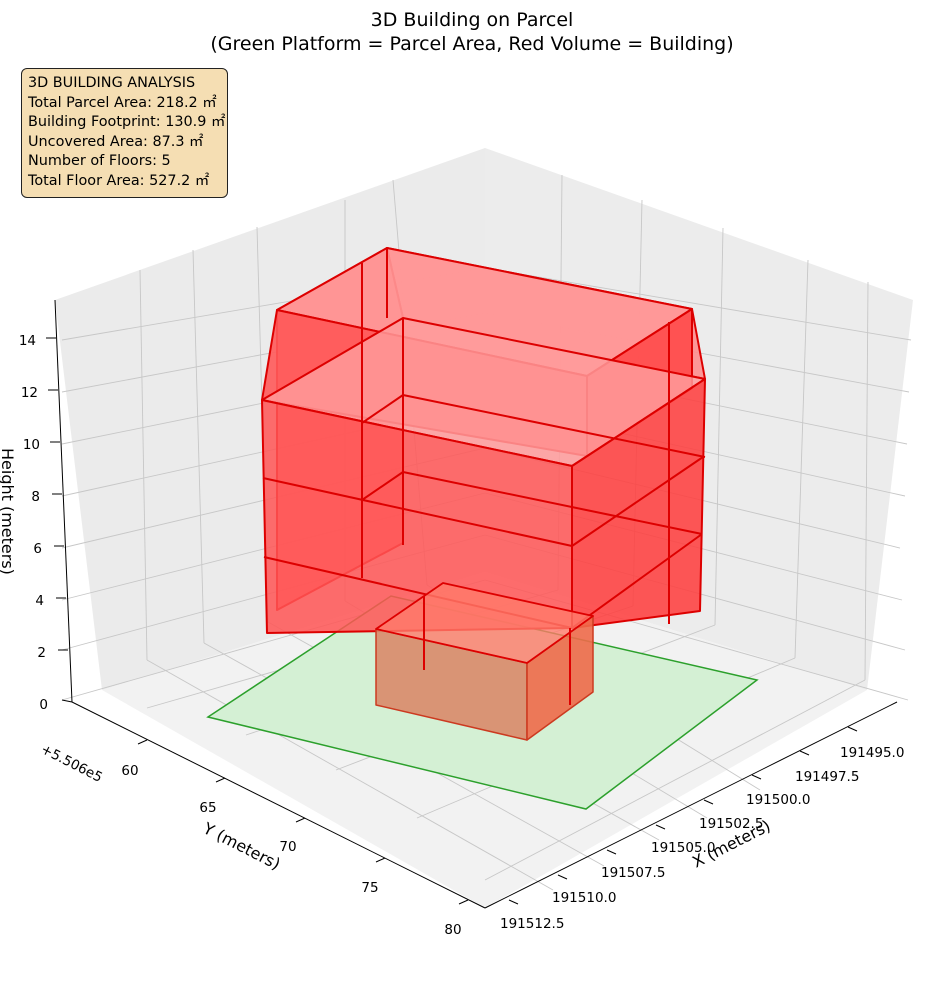 The width and height of the screenshot is (944, 992). I want to click on y-axis-label: Y (meters), so click(241, 845).